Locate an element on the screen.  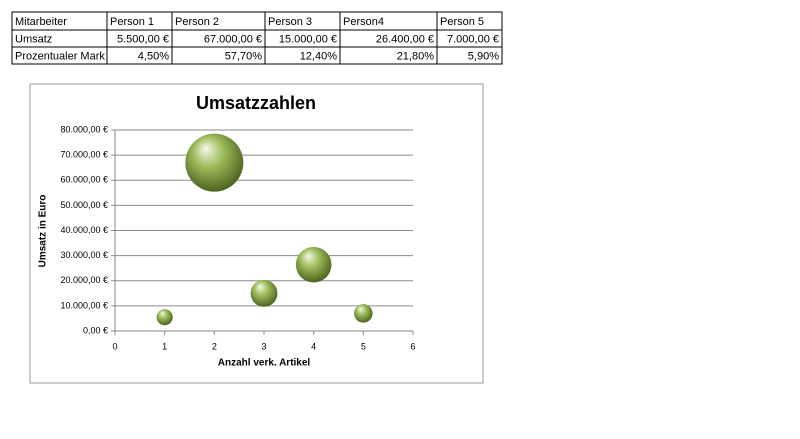
cell-text: Prozentualer Mark is located at coordinates (60, 56).